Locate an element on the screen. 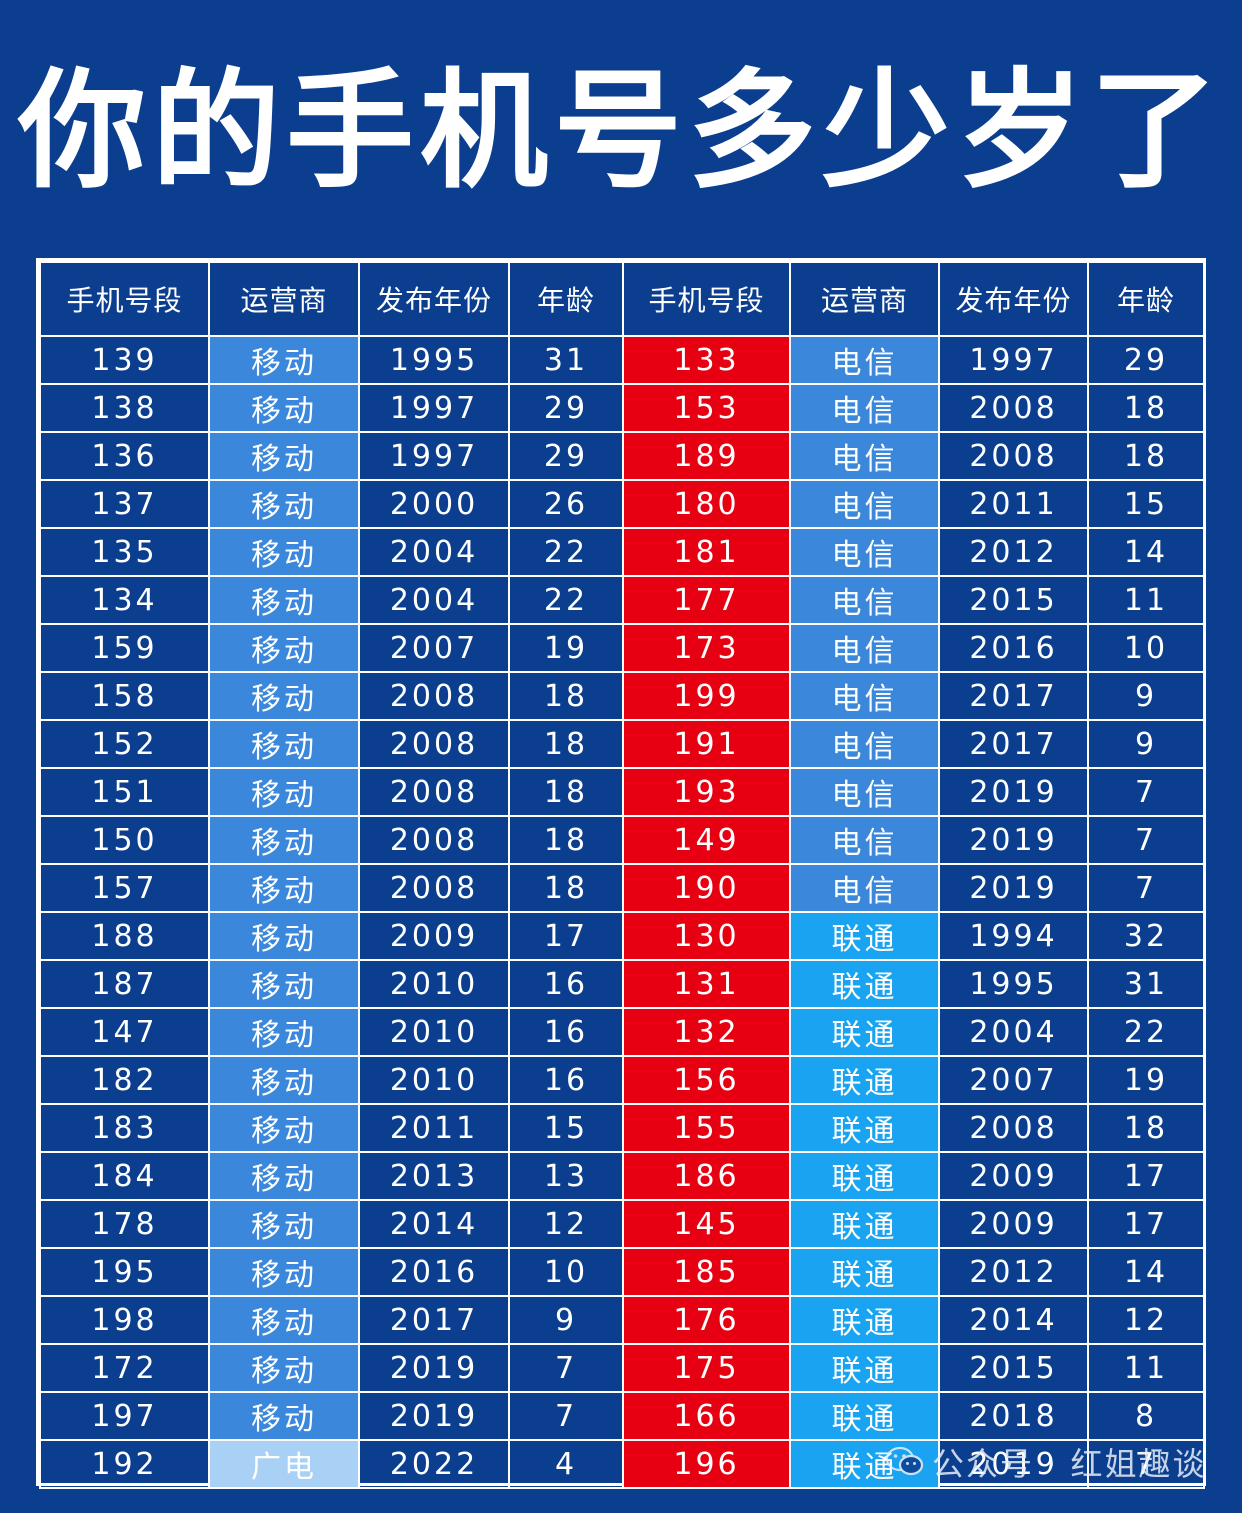  table-row: 139 移动 1995 31 133 电信 1997 29 is located at coordinates (622, 360).